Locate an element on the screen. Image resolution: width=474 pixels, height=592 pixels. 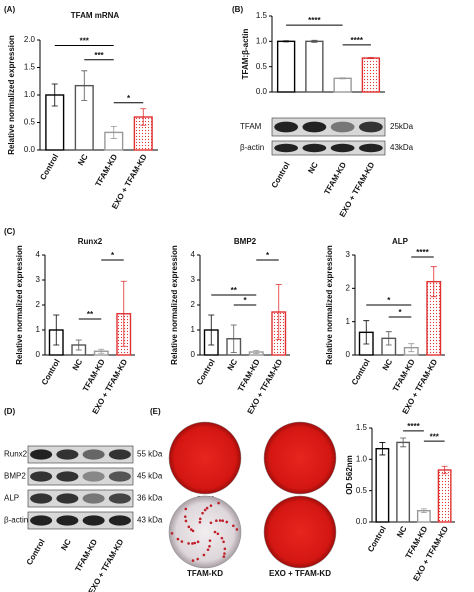
blot-size: 45 kDa is located at coordinates (150, 476).